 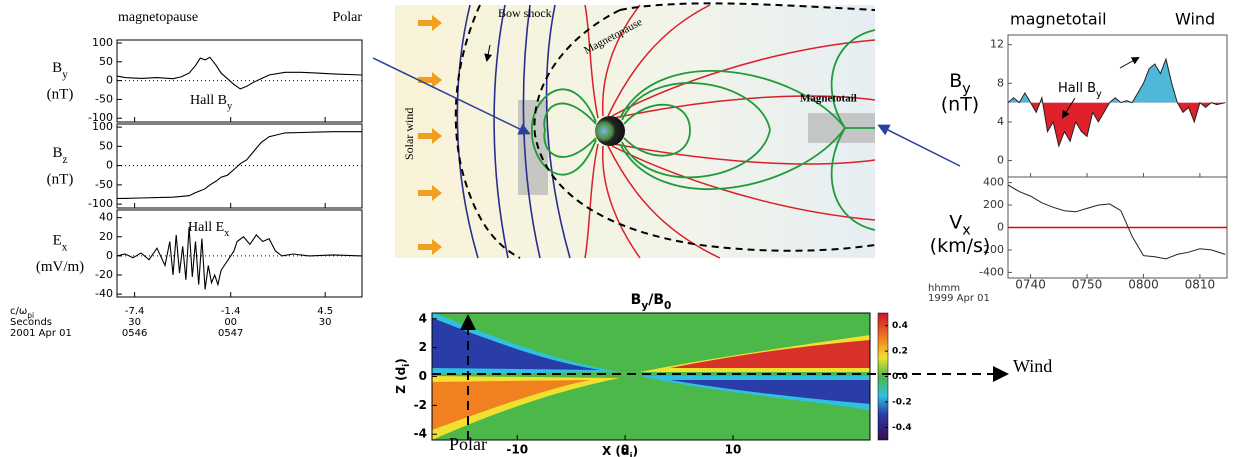 What do you see at coordinates (230, 322) in the screenshot?
I see `x-tick-label: 00` at bounding box center [230, 322].